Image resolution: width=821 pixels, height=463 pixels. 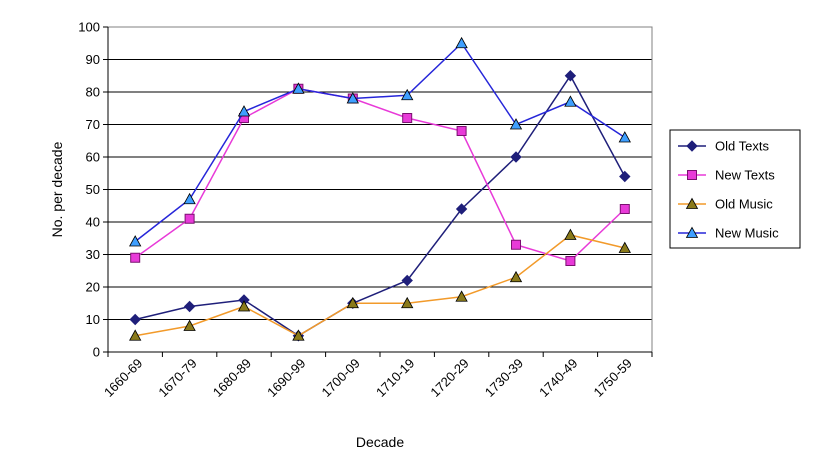 What do you see at coordinates (177, 378) in the screenshot?
I see `x-tick-label: 1670-79` at bounding box center [177, 378].